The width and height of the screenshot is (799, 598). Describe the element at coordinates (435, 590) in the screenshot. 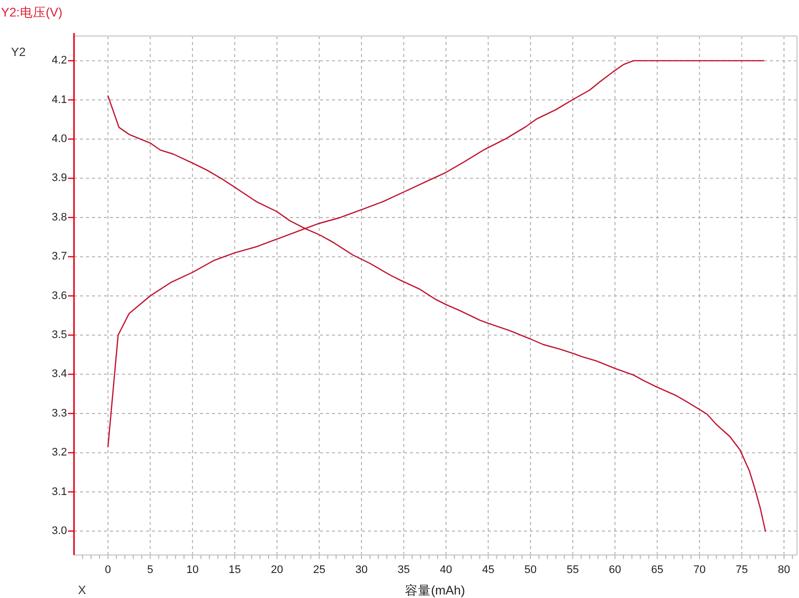

I see `x-axis-title: 容量(mAh)` at that location.